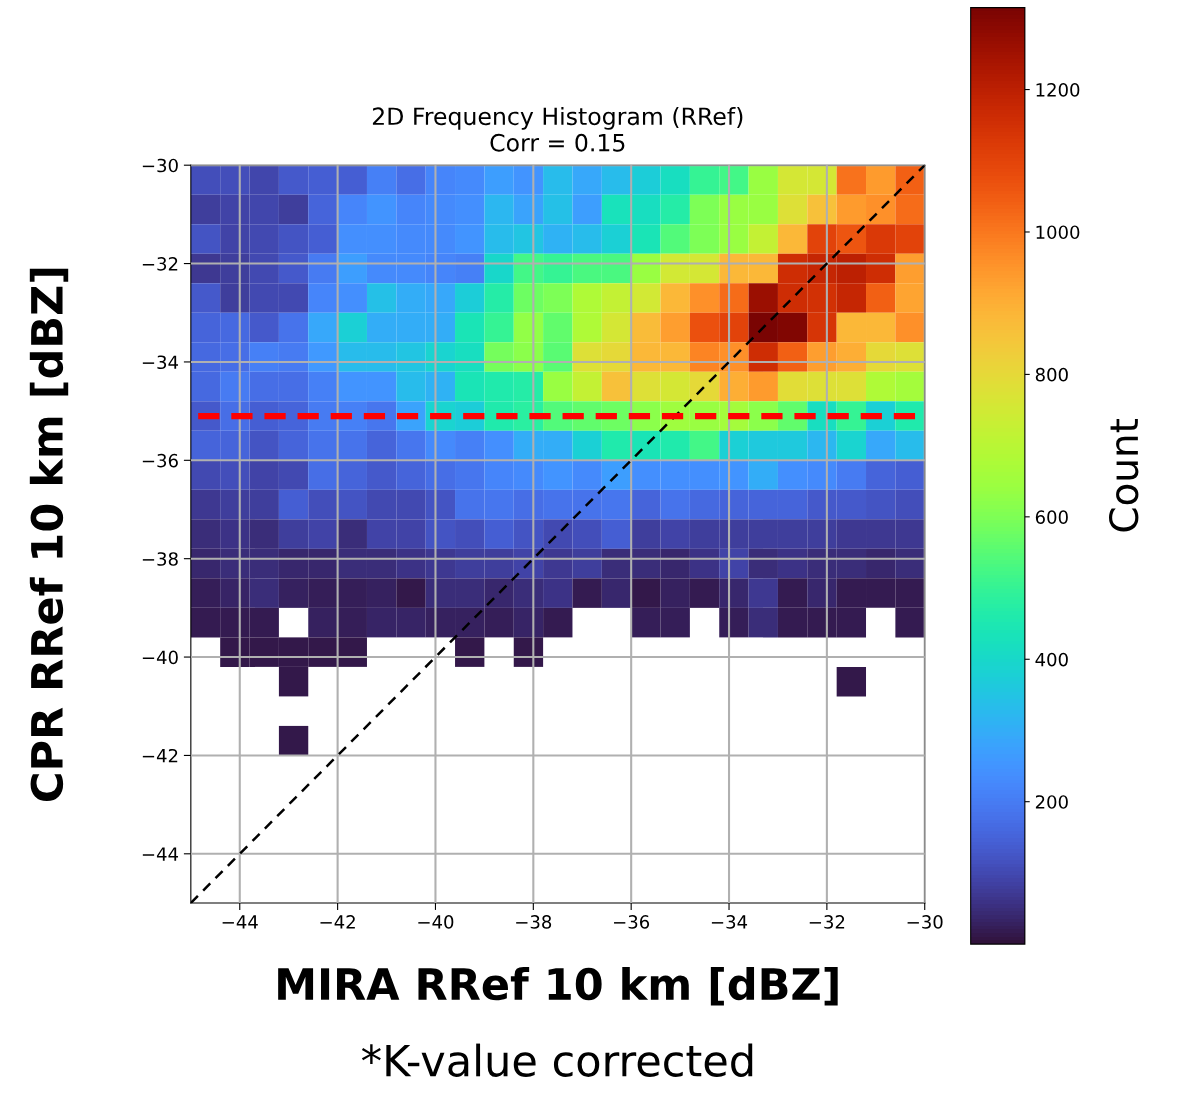 Image resolution: width=1178 pixels, height=1094 pixels. What do you see at coordinates (160, 755) in the screenshot?
I see `y-tick-label: −42` at bounding box center [160, 755].